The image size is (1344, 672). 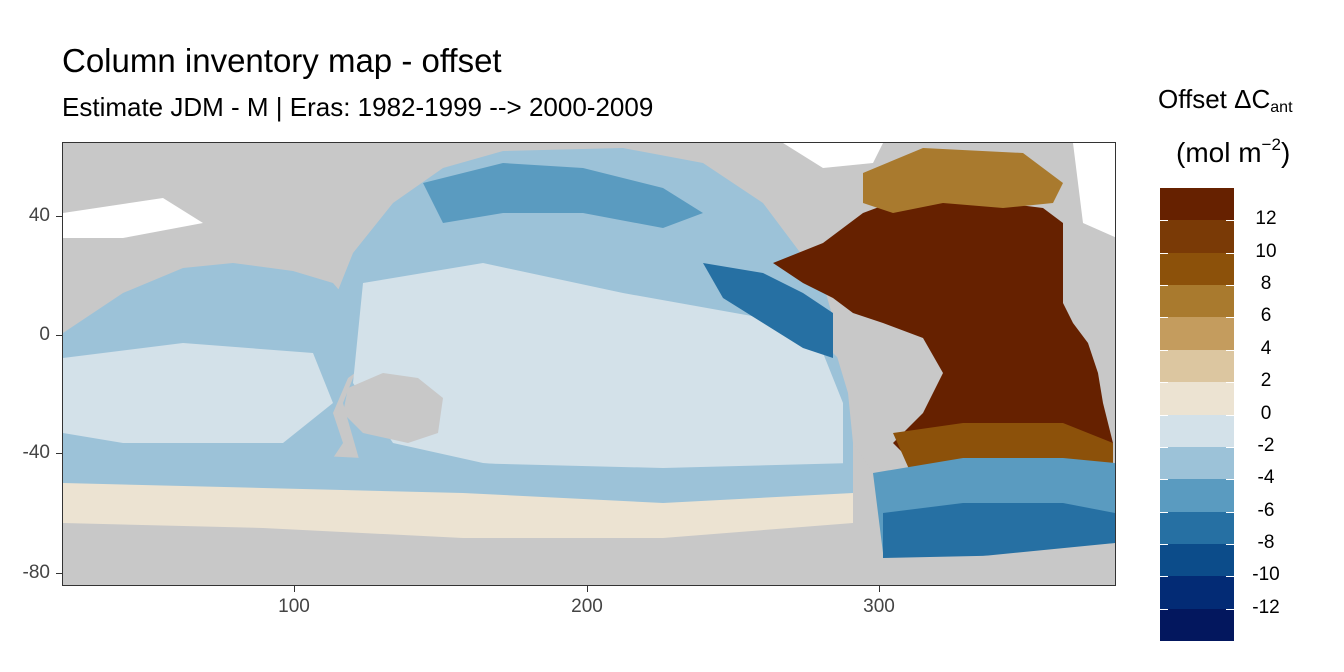 I want to click on legend-tick-label: -12, so click(x=1266, y=607).